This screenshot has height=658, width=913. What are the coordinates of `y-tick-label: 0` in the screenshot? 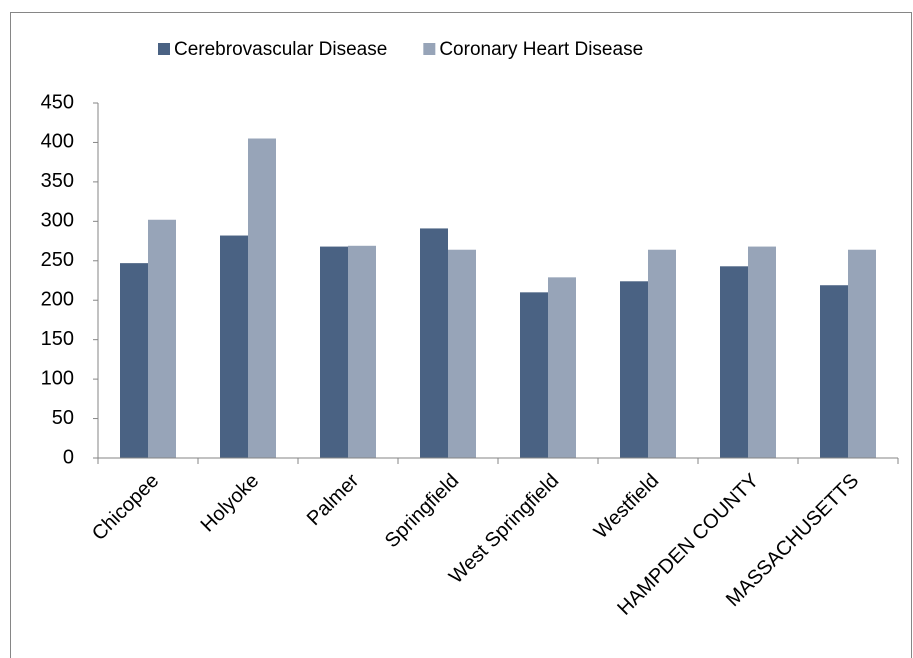 It's located at (68, 457).